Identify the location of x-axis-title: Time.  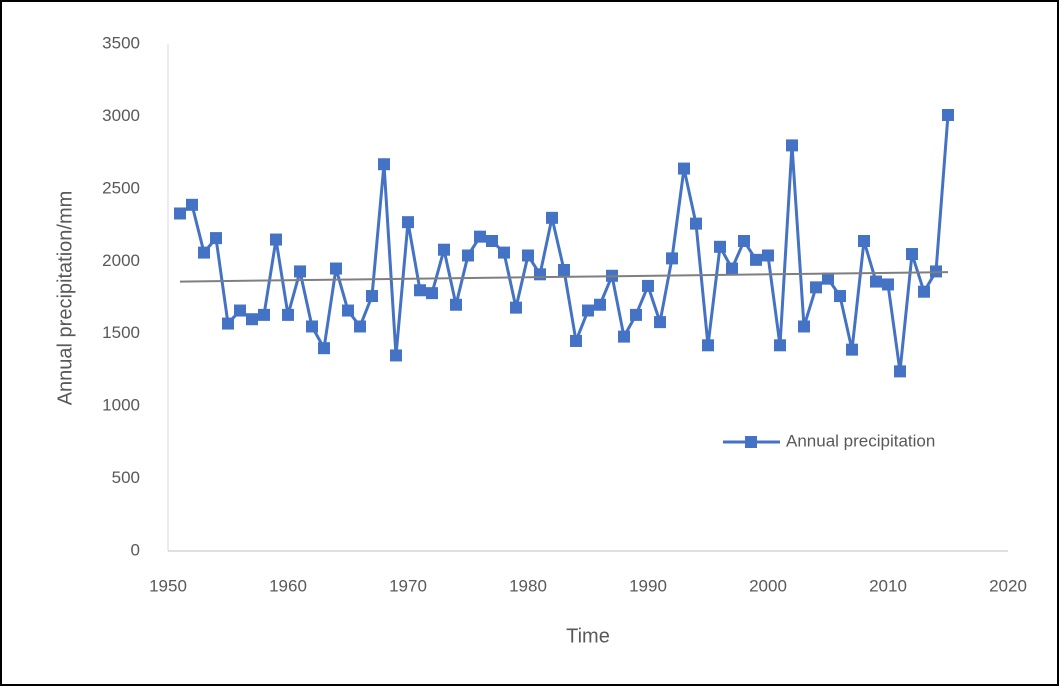
(588, 636).